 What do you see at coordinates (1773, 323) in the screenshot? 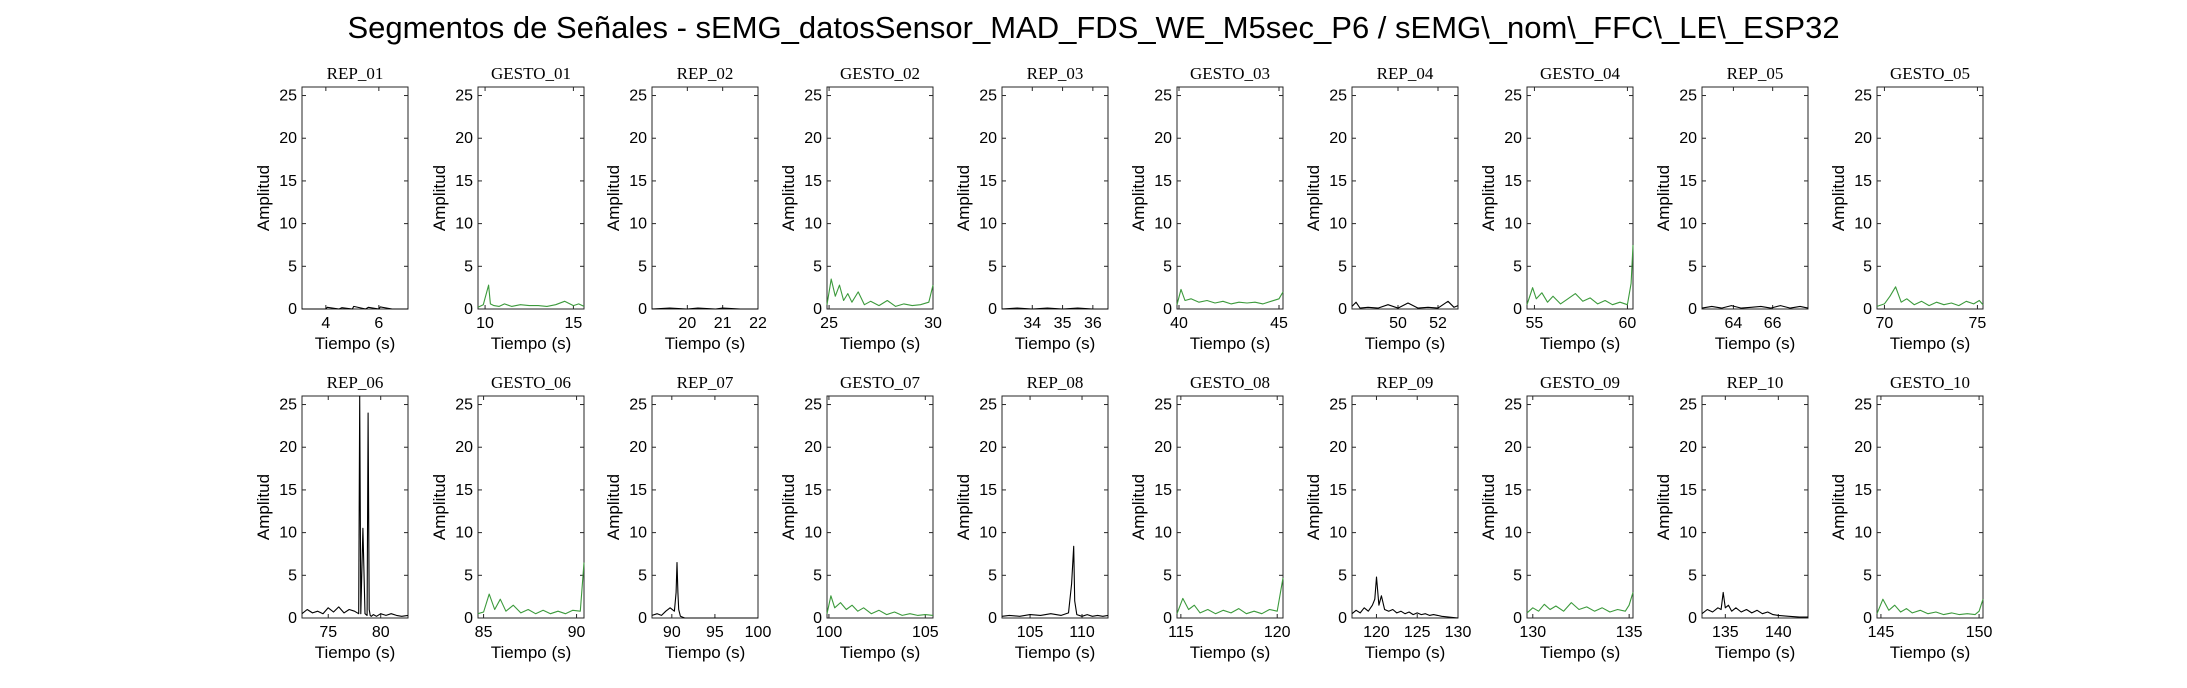
I see `x-tick-label: 66` at bounding box center [1773, 323].